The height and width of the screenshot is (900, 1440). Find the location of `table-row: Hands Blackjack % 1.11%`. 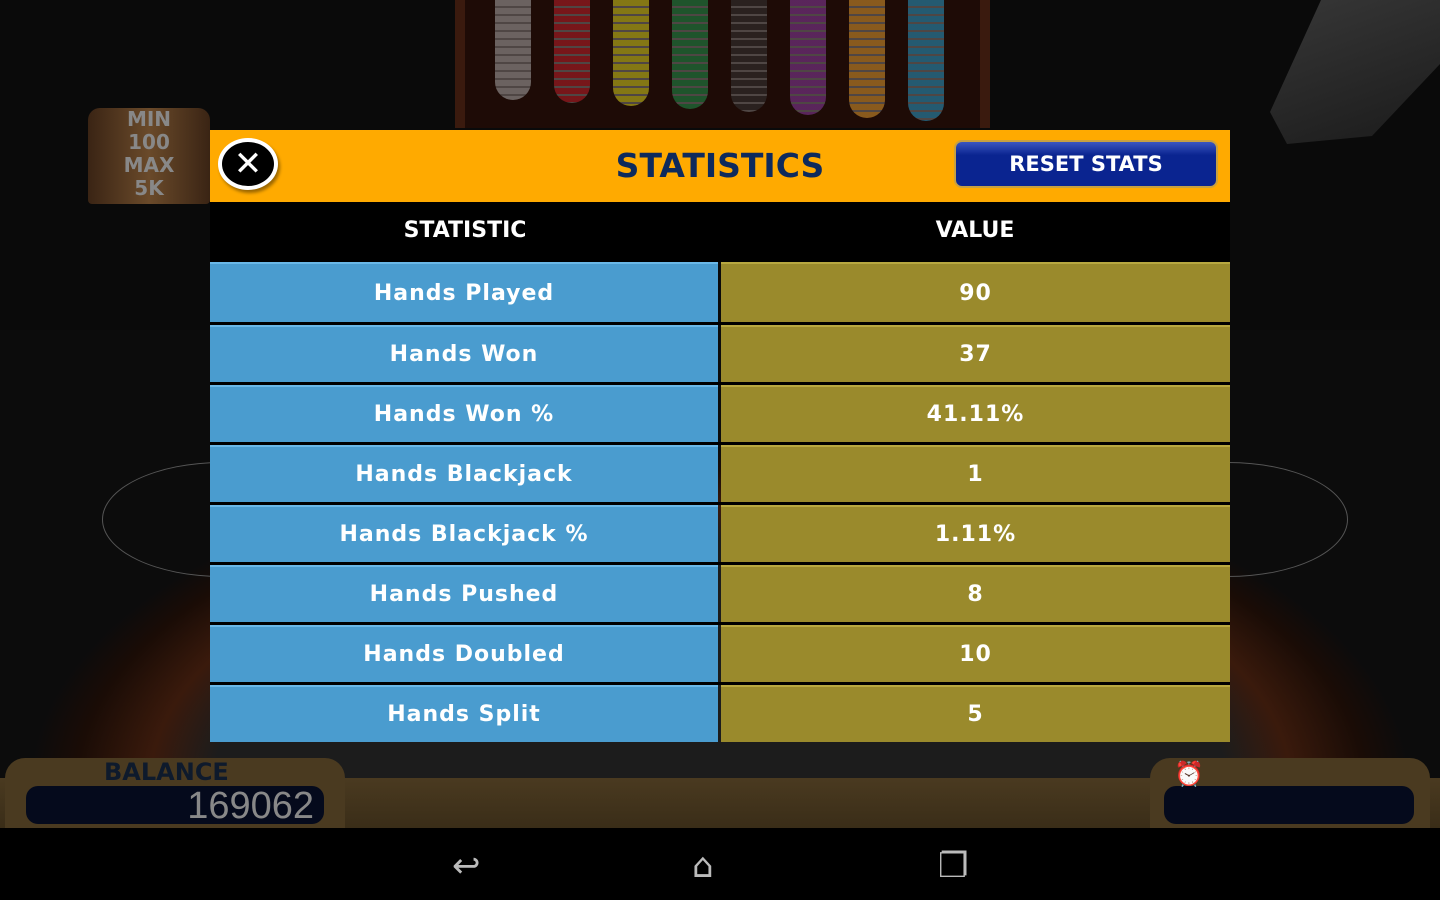

table-row: Hands Blackjack % 1.11% is located at coordinates (720, 532).